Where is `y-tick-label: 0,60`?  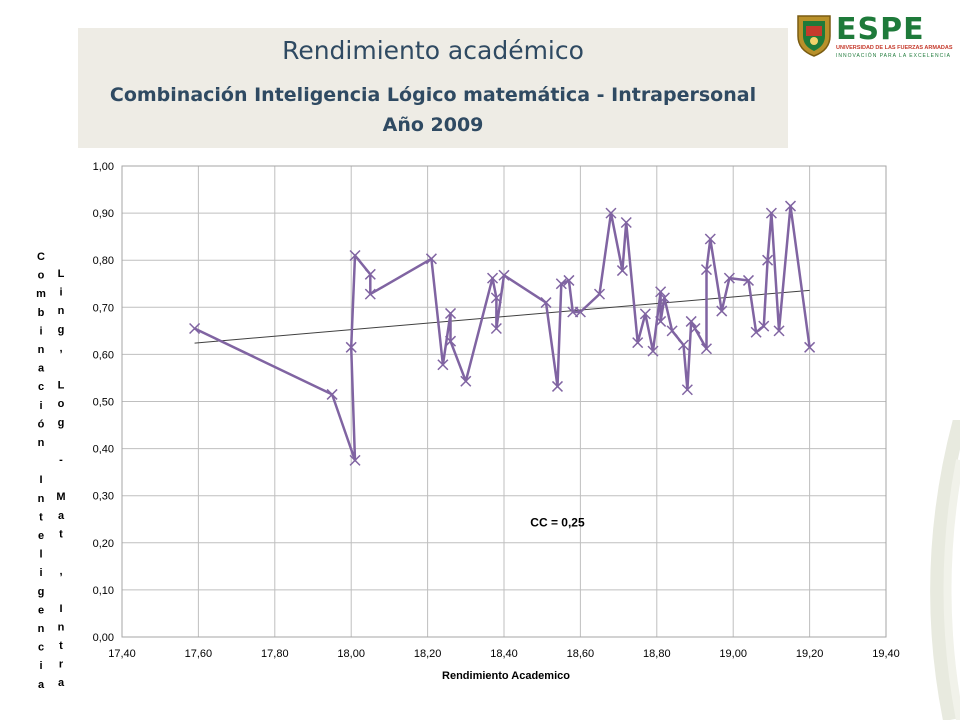
y-tick-label: 0,60 is located at coordinates (103, 355).